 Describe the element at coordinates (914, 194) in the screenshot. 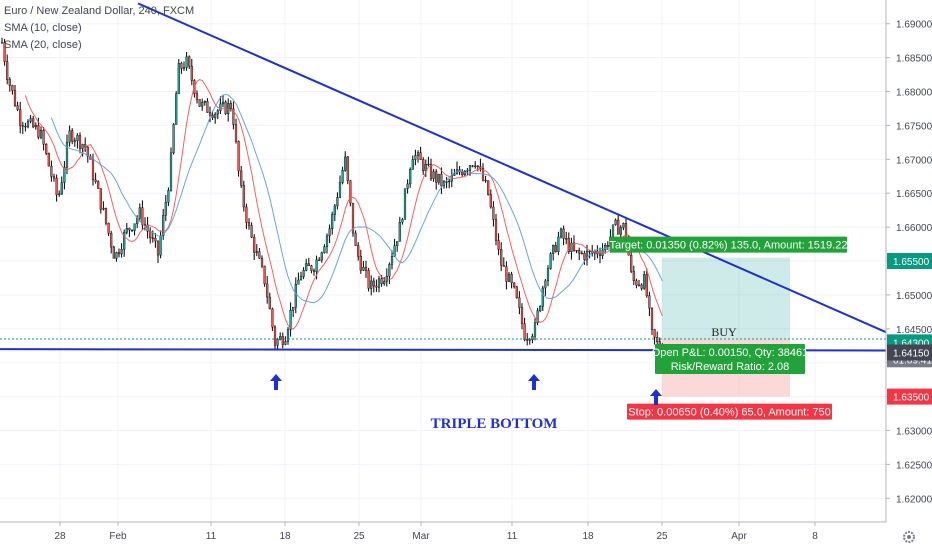

I see `y-tick-label: 1.66500` at that location.